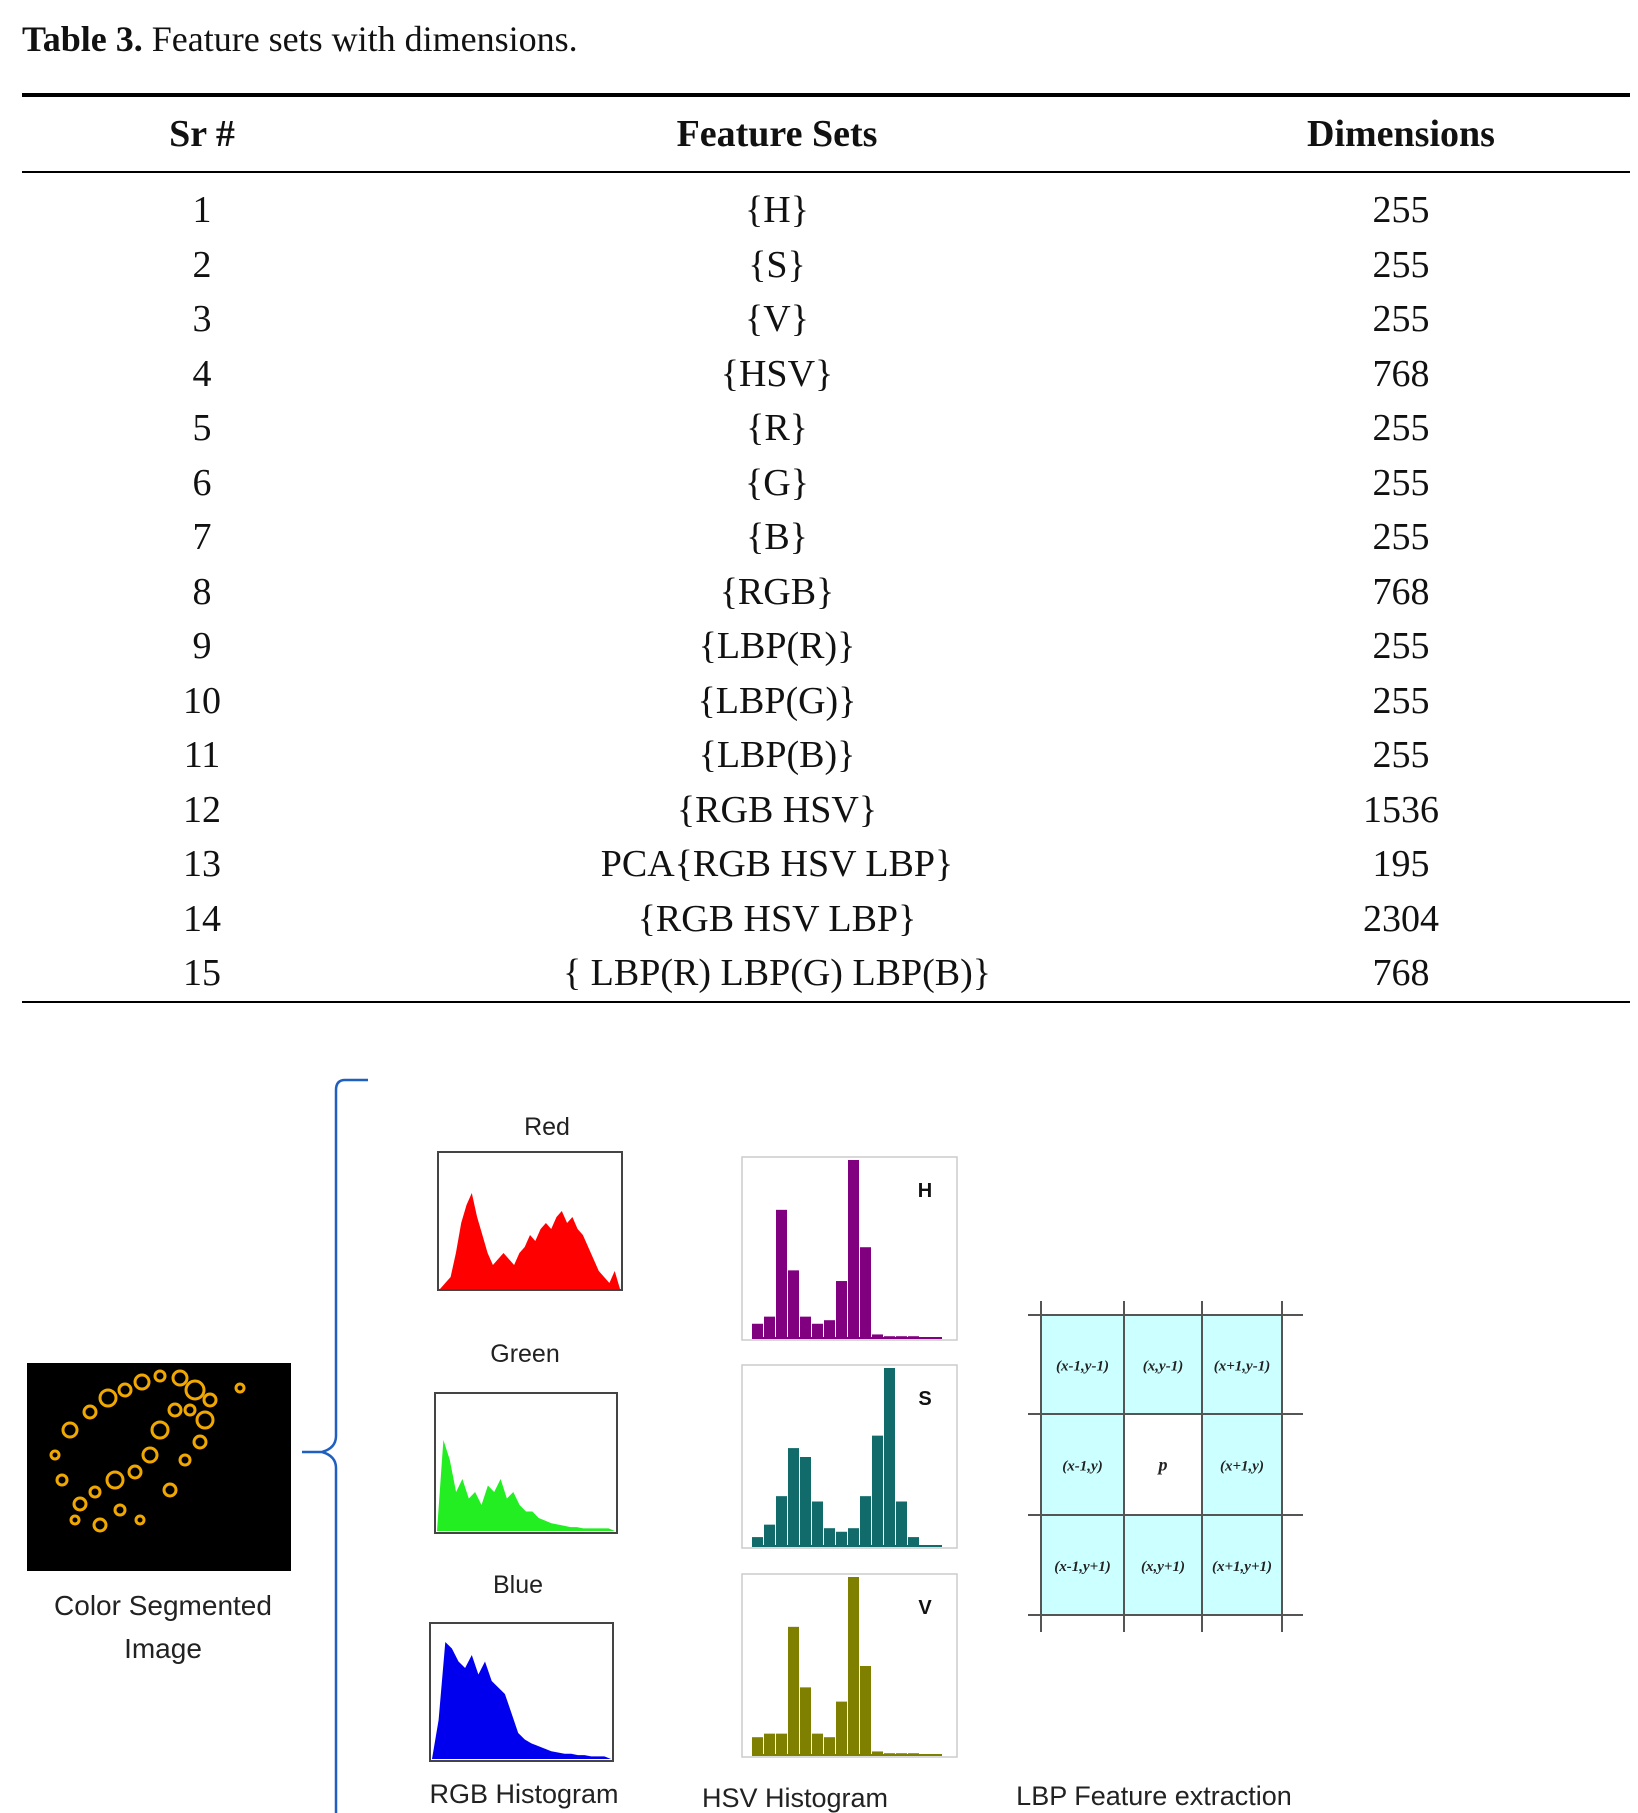  What do you see at coordinates (777, 864) in the screenshot?
I see `cell-feature-set: PCA{RGB HSV LBP}` at bounding box center [777, 864].